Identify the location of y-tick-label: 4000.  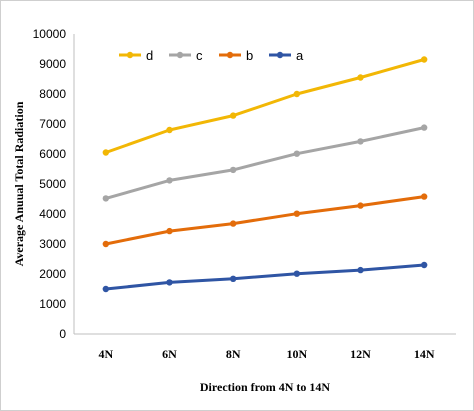
(52, 214).